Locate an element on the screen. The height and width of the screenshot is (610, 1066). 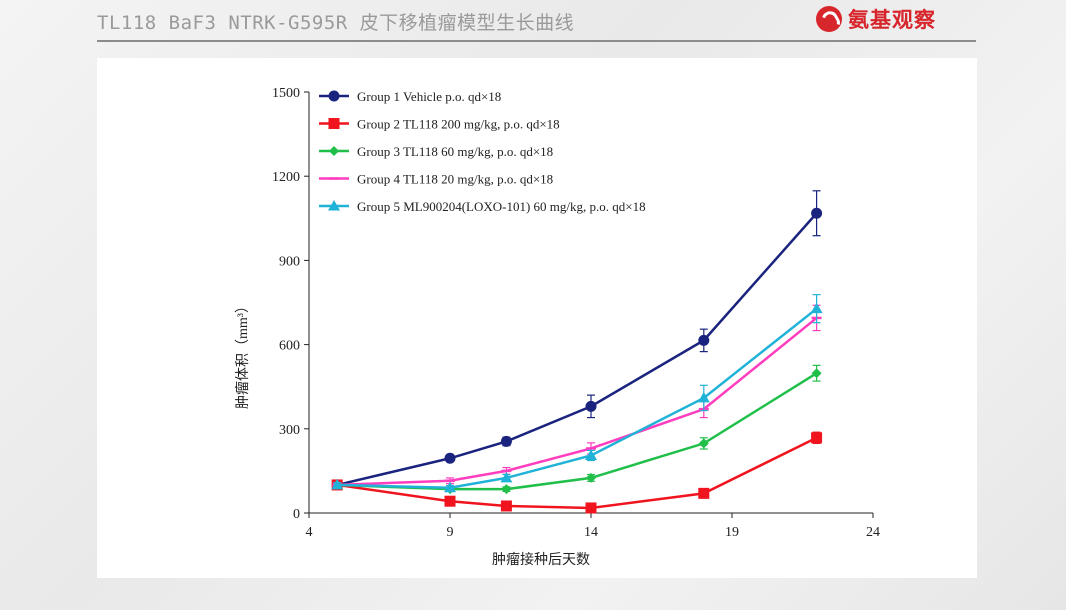
legend-item-3: Group 3 TL118 60 mg/kg, p.o. qd×18 is located at coordinates (436, 151).